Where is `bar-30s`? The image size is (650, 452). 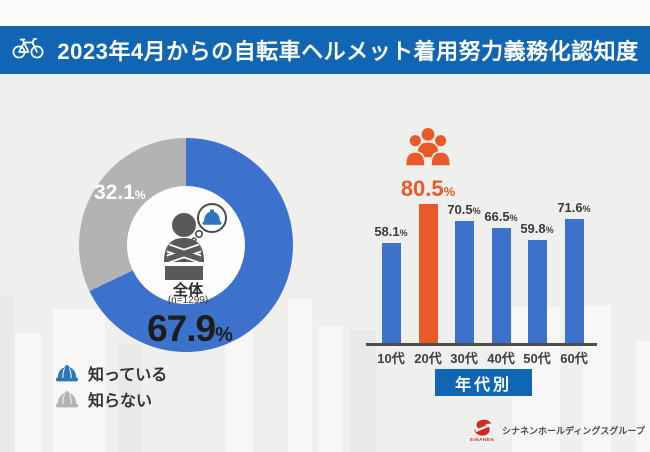 bar-30s is located at coordinates (464, 282).